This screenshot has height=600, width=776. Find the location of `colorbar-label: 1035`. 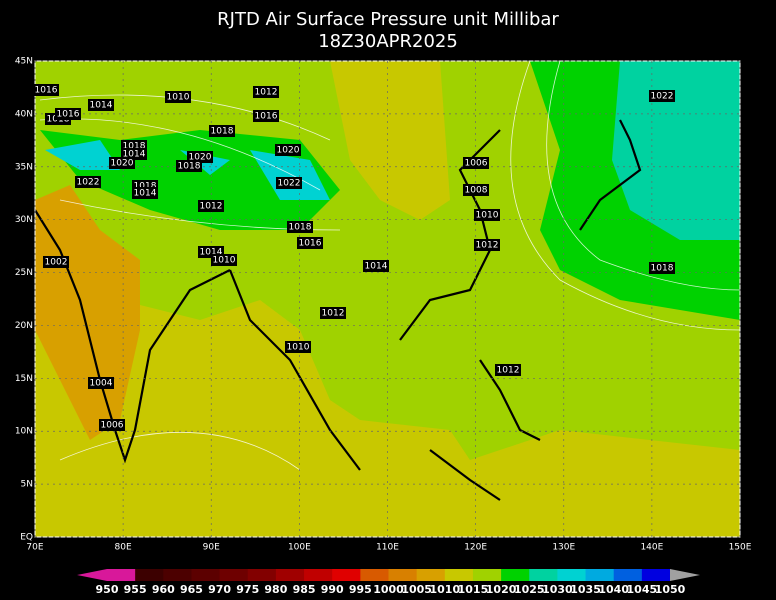

colorbar-label: 1035 is located at coordinates (585, 589).